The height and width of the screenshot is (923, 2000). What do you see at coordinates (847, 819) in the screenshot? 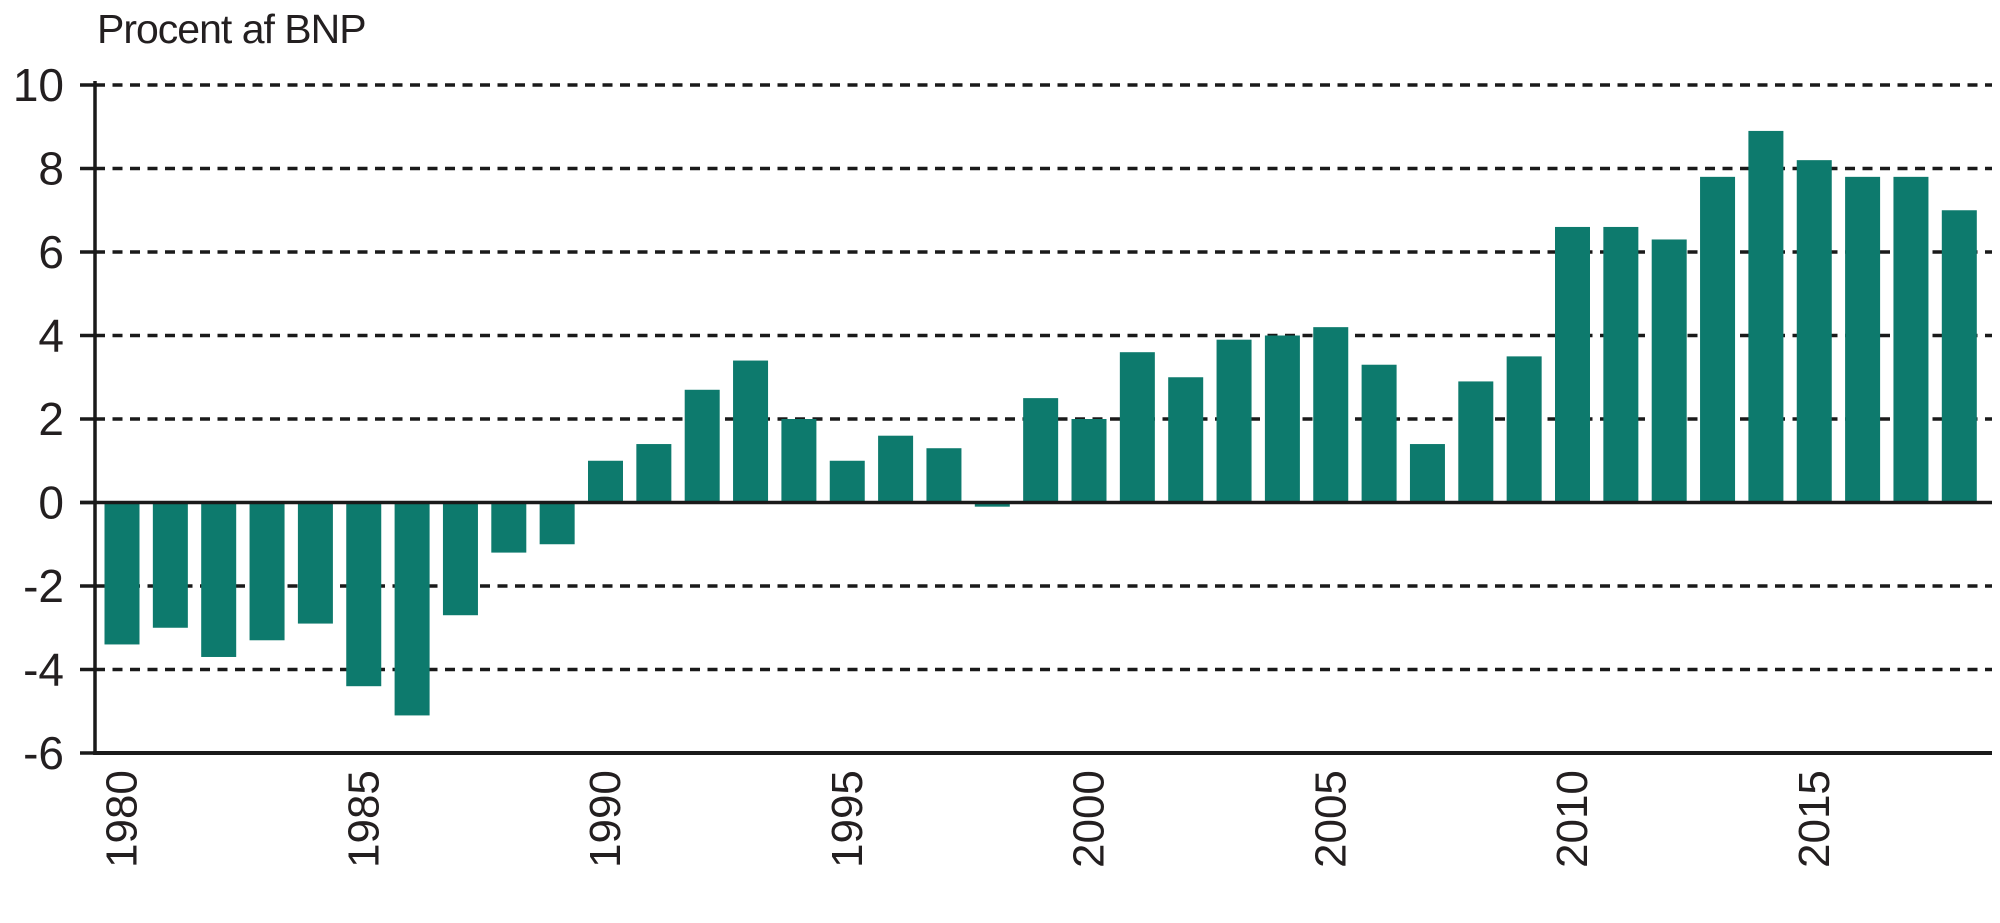
I see `x-tick-label-1995: 1995` at bounding box center [847, 819].